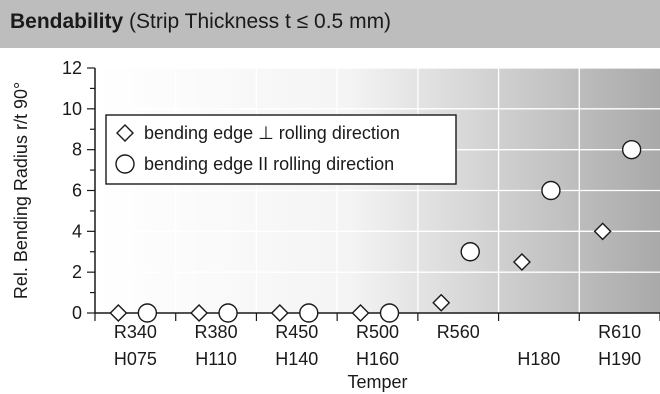 The image size is (660, 394). What do you see at coordinates (21, 190) in the screenshot?
I see `y-axis-title: Rel. Bending Radius r/t 90°` at bounding box center [21, 190].